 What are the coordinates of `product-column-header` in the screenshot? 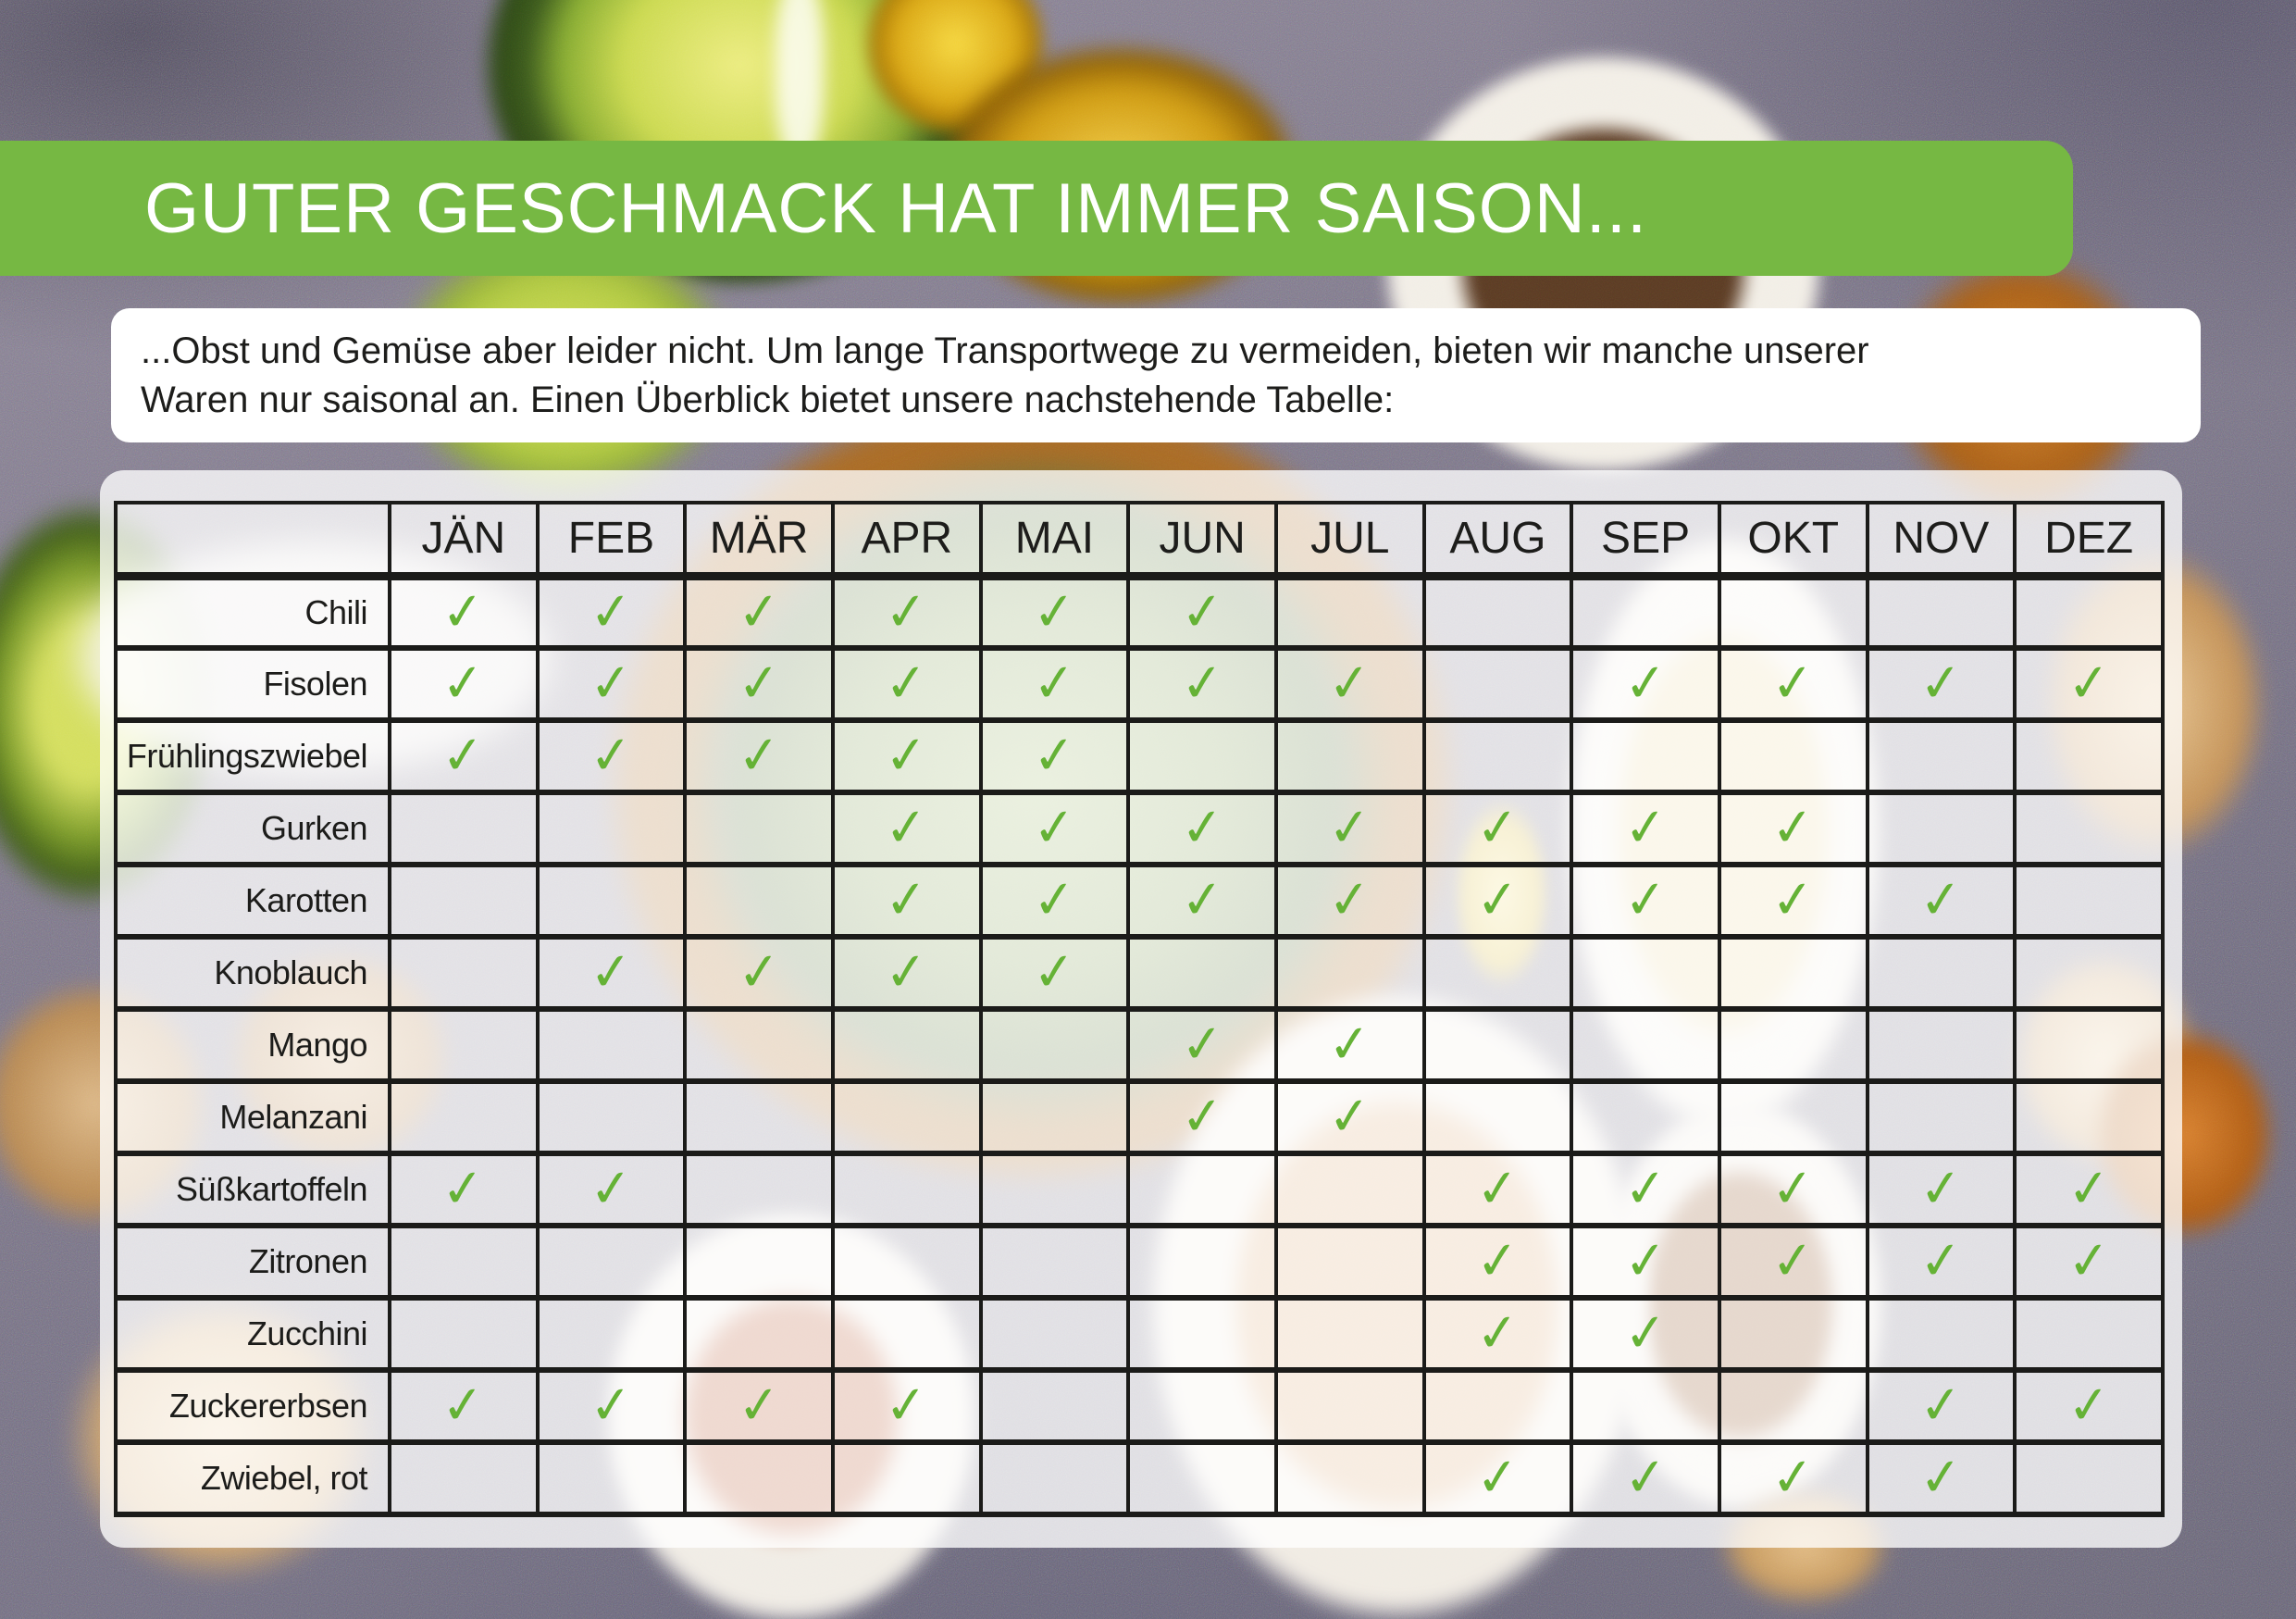 It's located at (252, 540).